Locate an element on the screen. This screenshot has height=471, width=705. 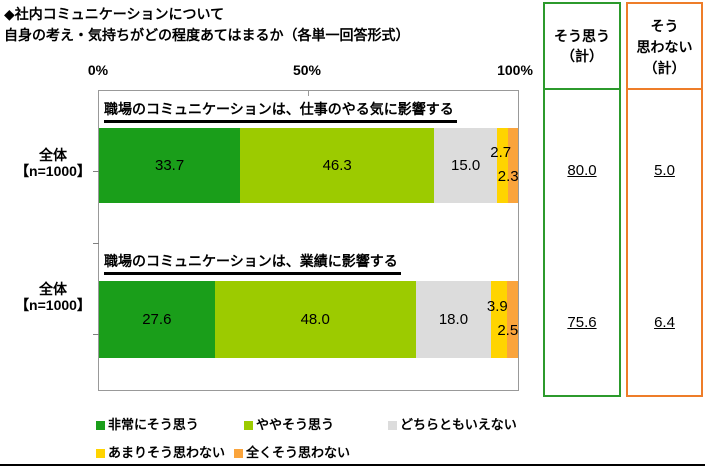
bar-segment-非常にそう思う: 33.7 is located at coordinates (170, 165).